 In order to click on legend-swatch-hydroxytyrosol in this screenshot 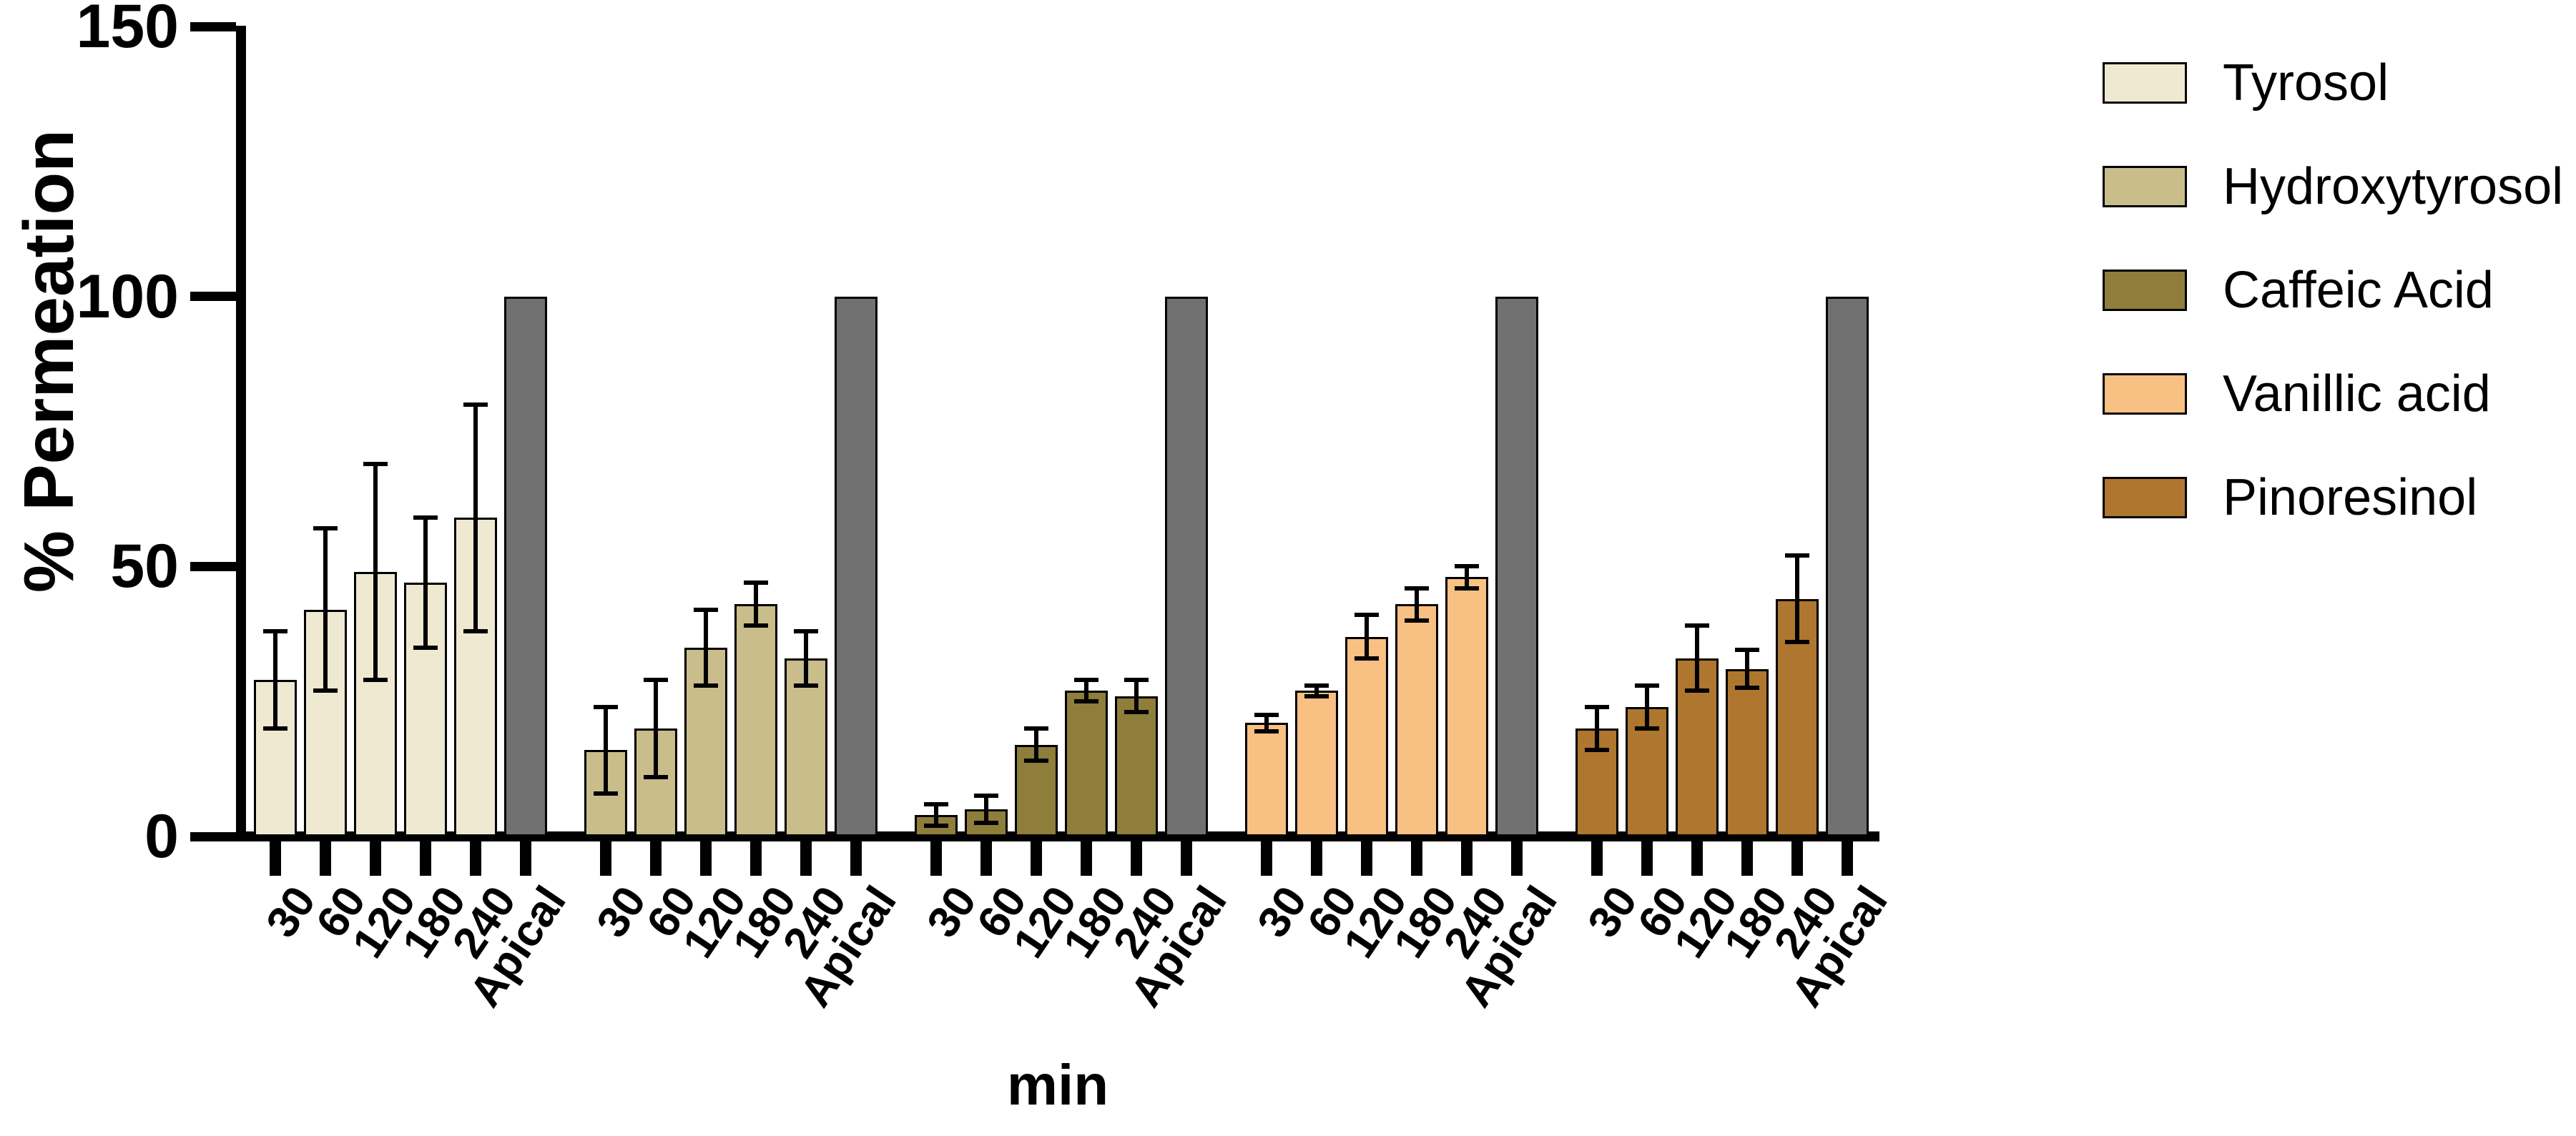, I will do `click(2145, 186)`.